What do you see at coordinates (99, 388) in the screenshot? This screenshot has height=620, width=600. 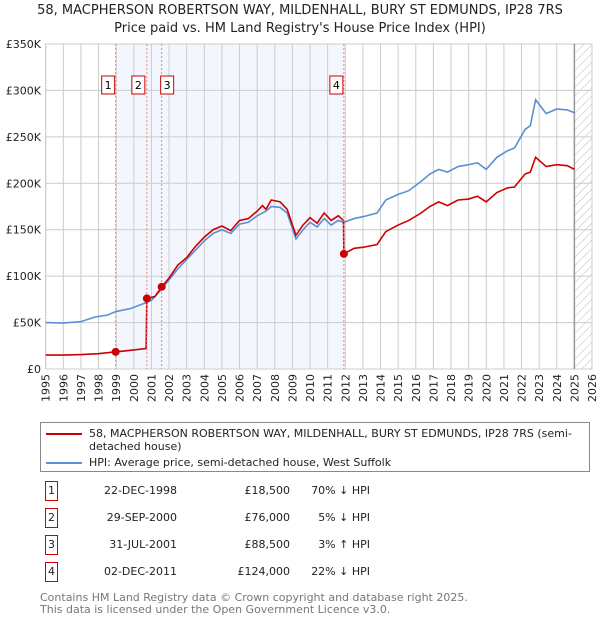 I see `x-tick-label: 1998` at bounding box center [99, 388].